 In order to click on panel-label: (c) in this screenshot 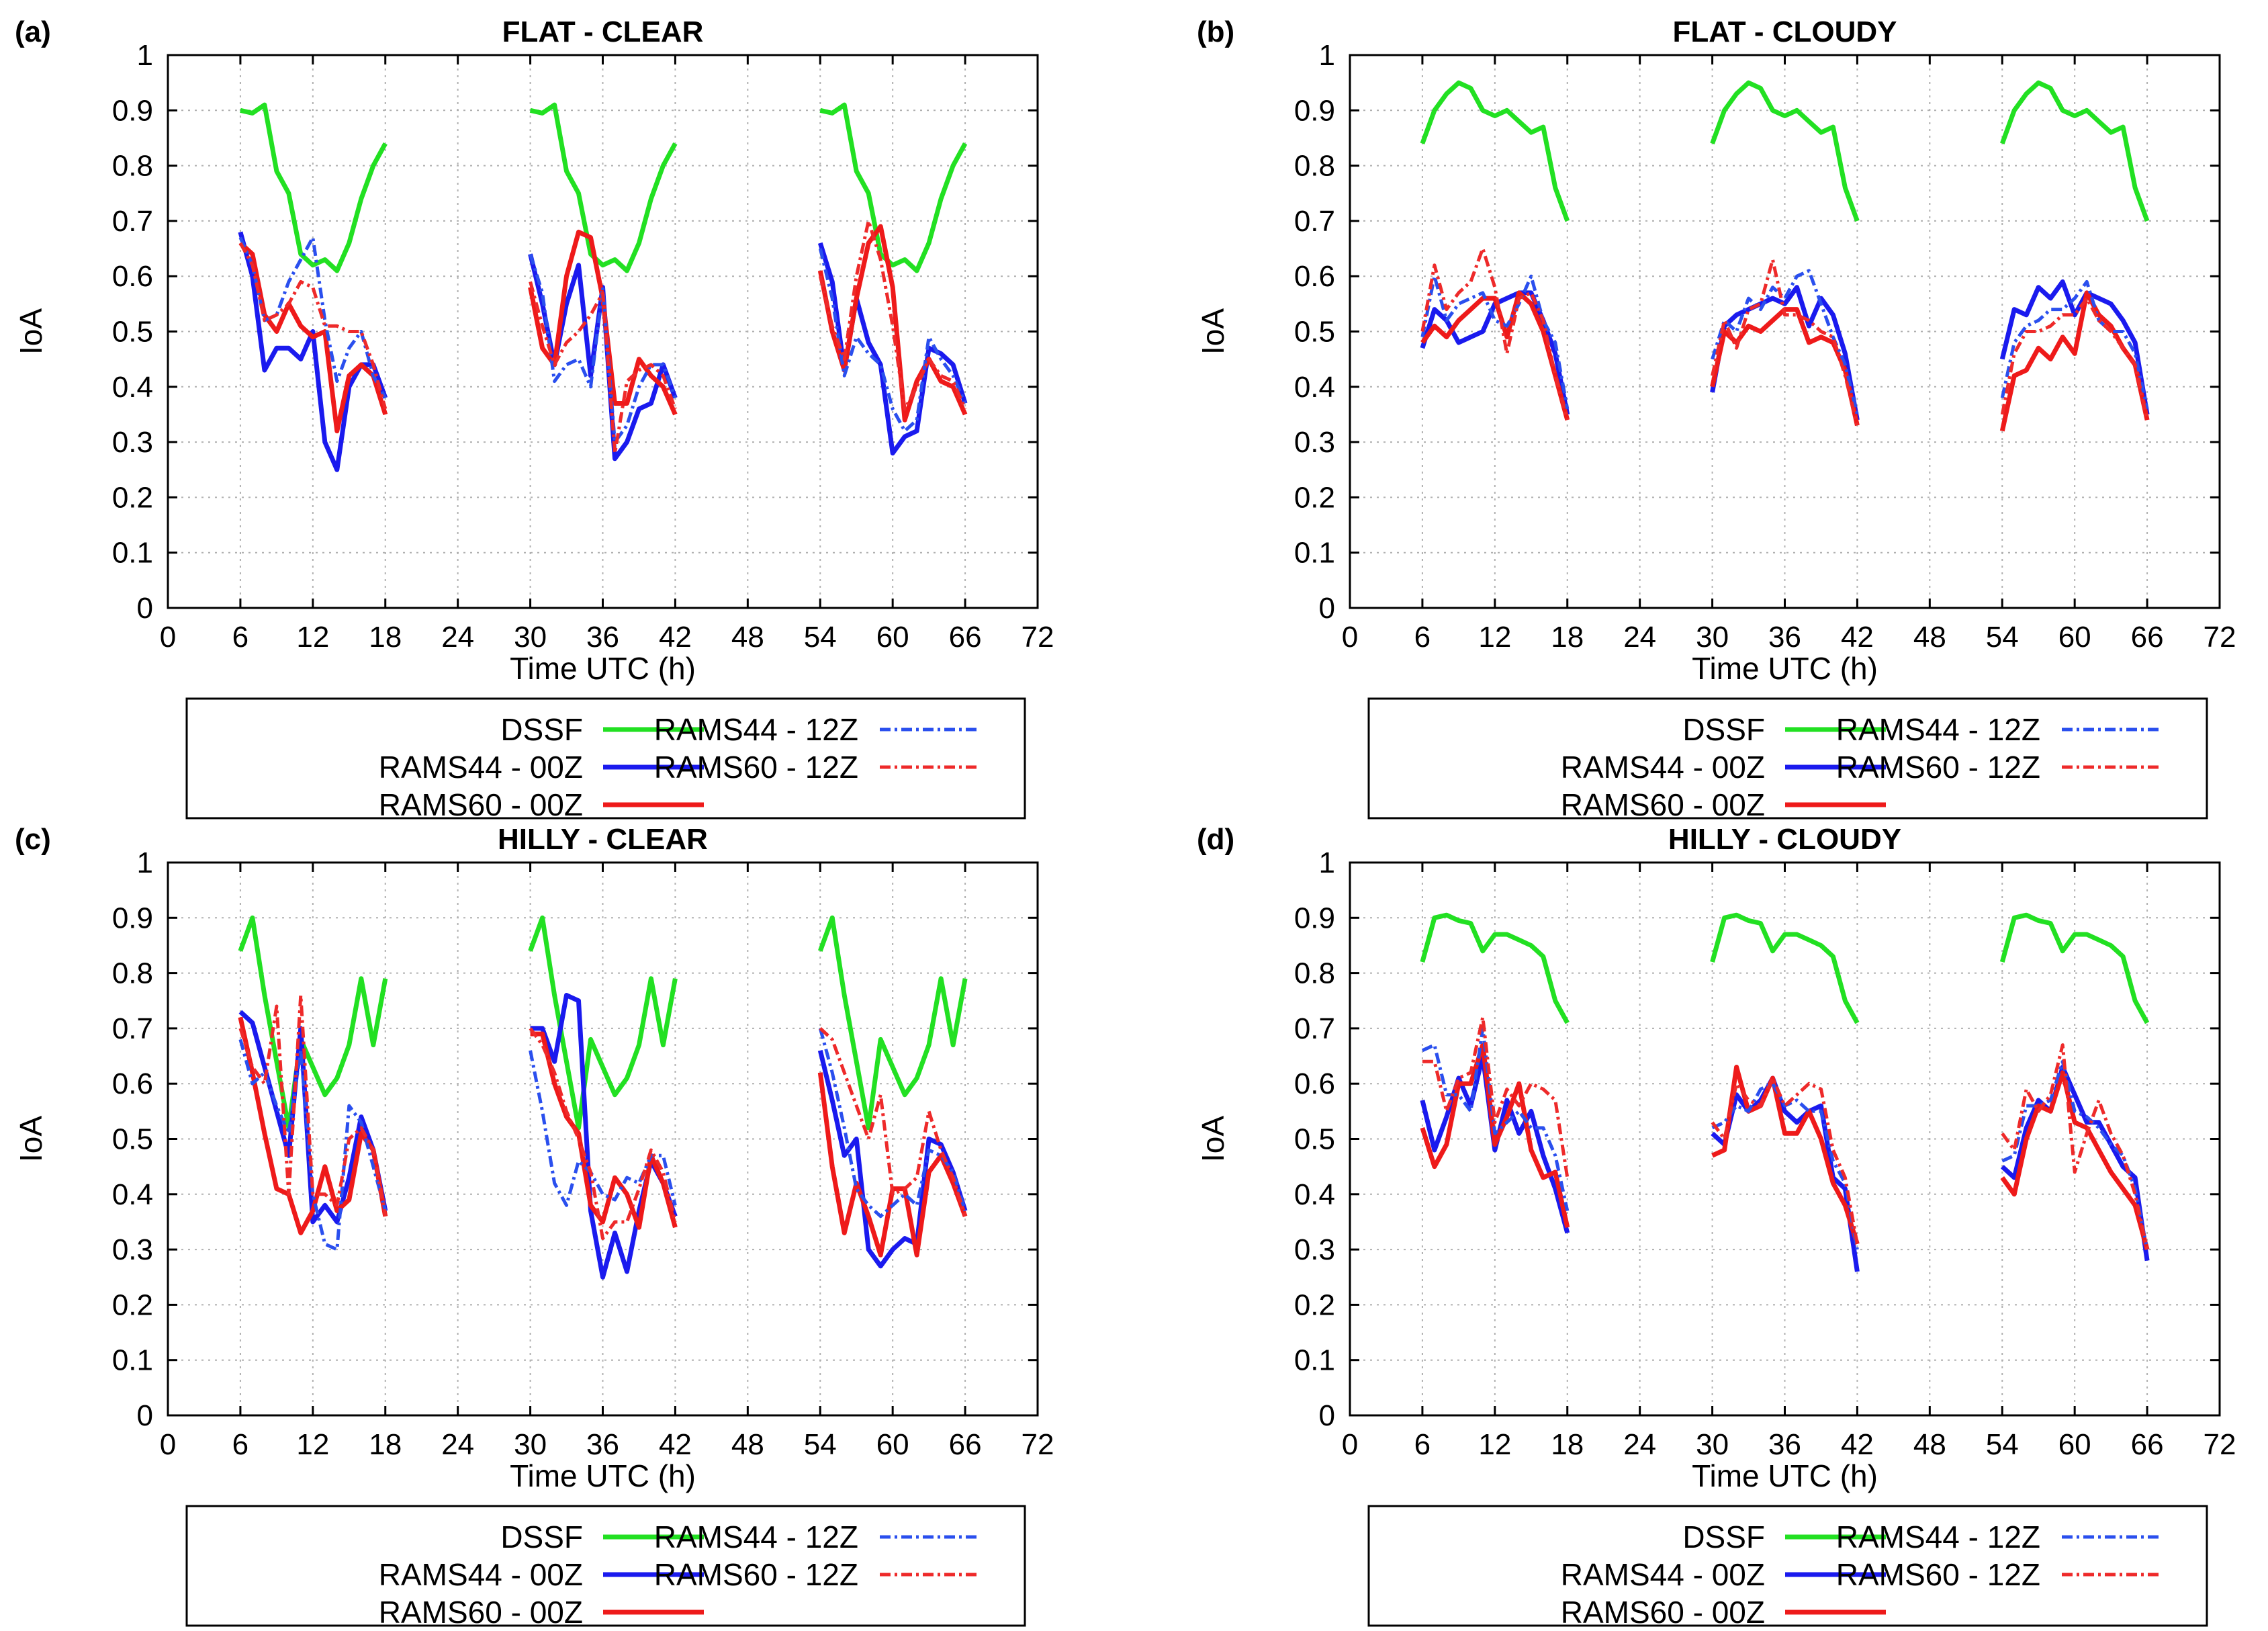, I will do `click(33, 839)`.